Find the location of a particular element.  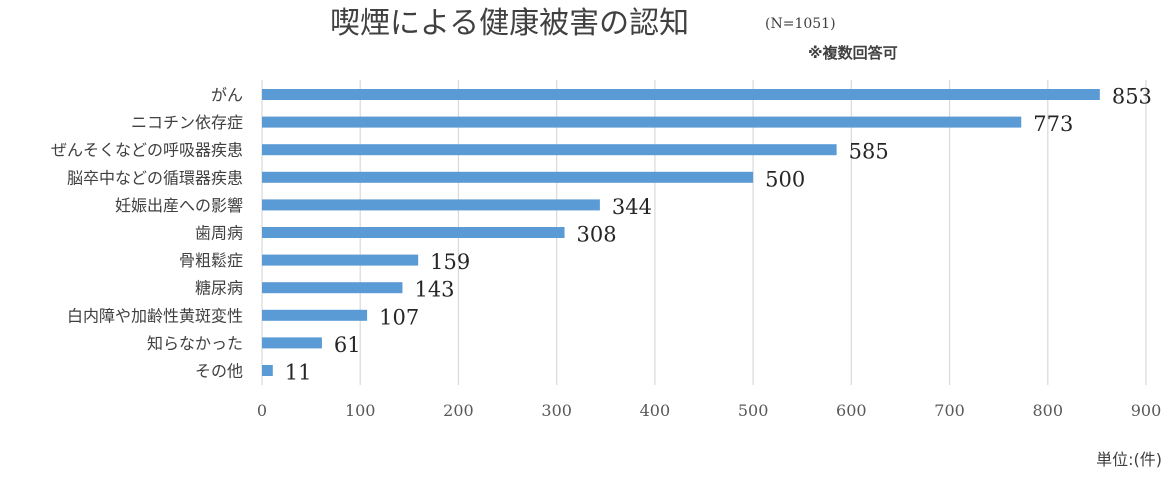

data-label: 159 is located at coordinates (450, 262).